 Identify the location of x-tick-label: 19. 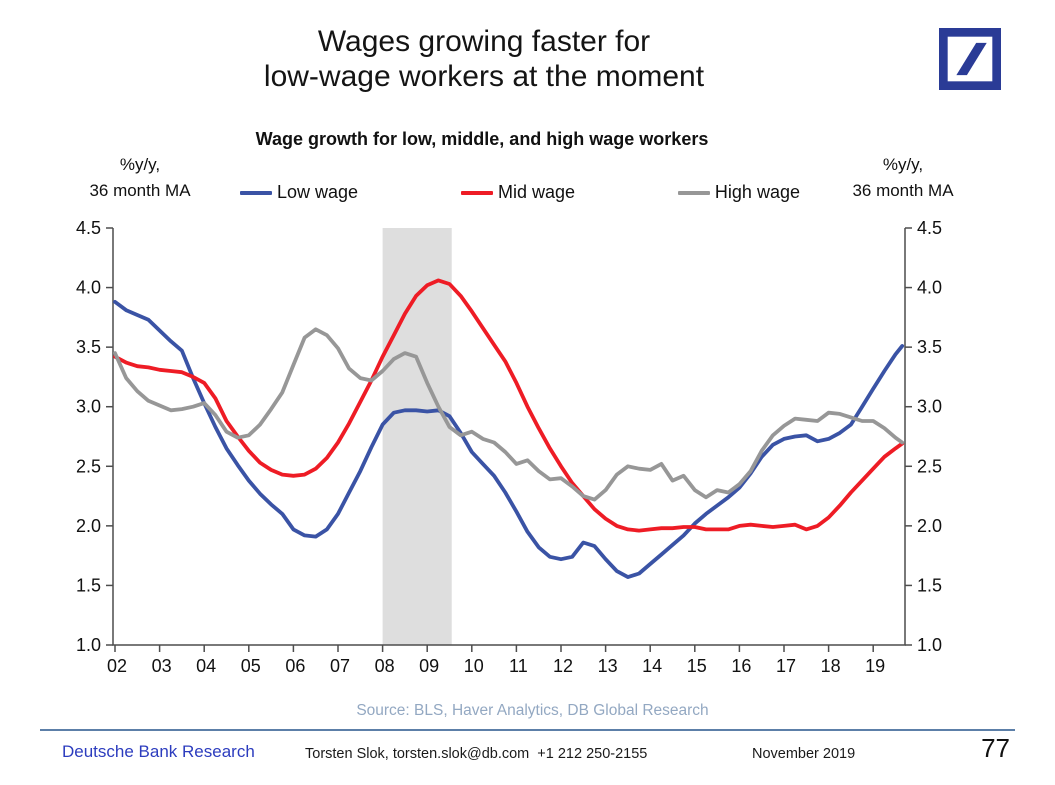
(875, 666).